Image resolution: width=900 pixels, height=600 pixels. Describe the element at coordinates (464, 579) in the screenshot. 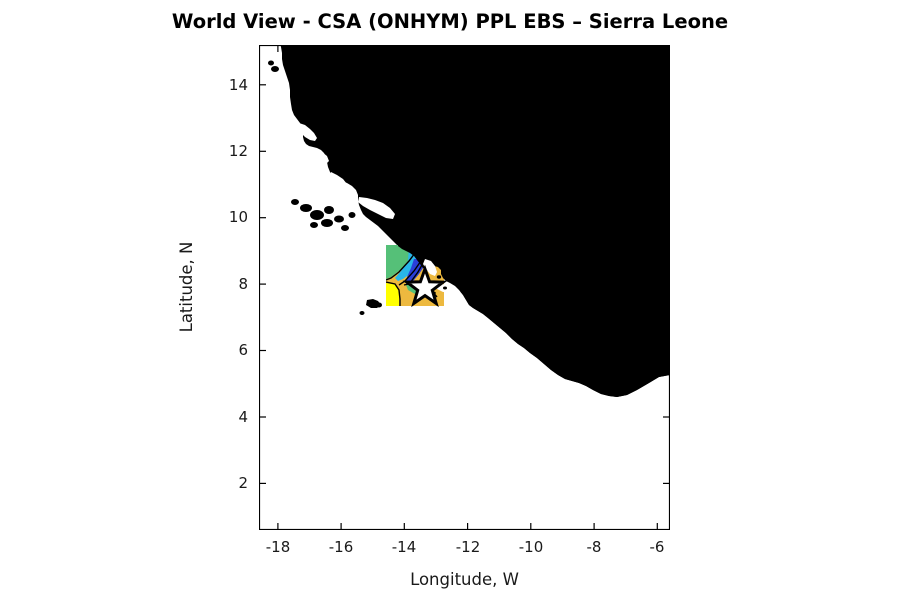

I see `x-axis-label: Longitude, W` at that location.